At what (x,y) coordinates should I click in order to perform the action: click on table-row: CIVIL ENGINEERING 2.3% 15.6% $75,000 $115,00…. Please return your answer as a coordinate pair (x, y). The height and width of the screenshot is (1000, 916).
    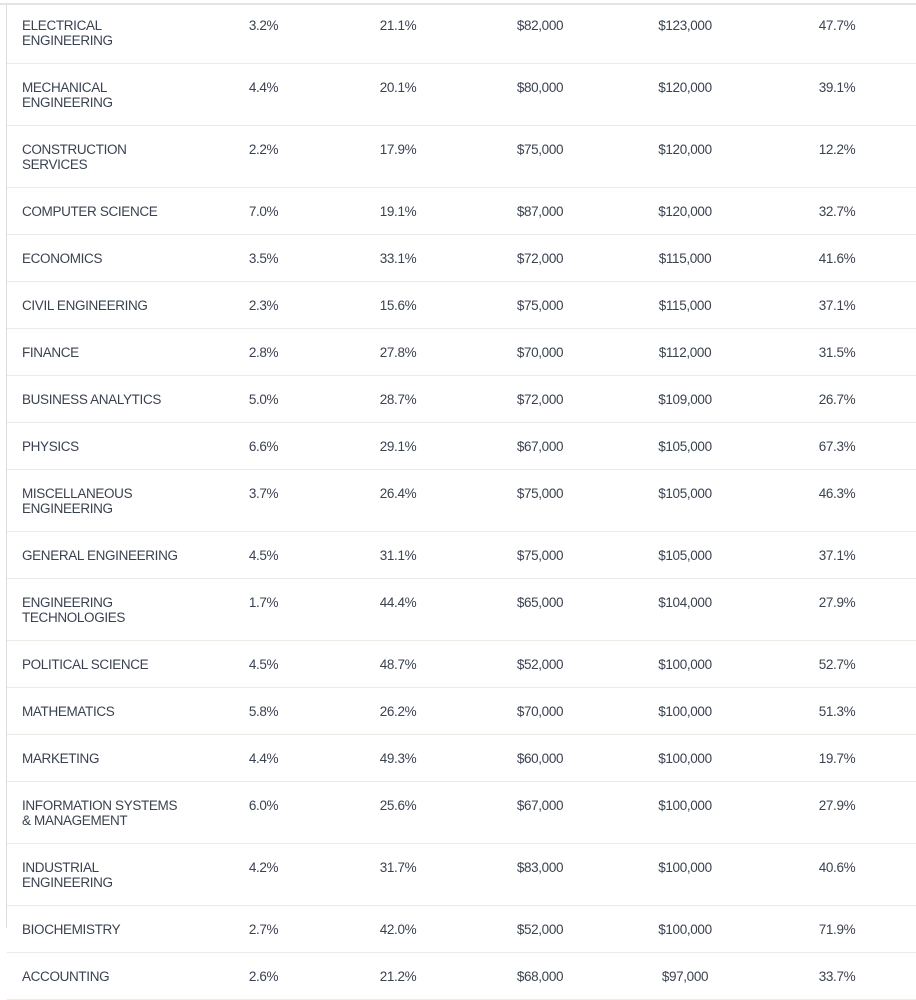
    Looking at the image, I should click on (461, 305).